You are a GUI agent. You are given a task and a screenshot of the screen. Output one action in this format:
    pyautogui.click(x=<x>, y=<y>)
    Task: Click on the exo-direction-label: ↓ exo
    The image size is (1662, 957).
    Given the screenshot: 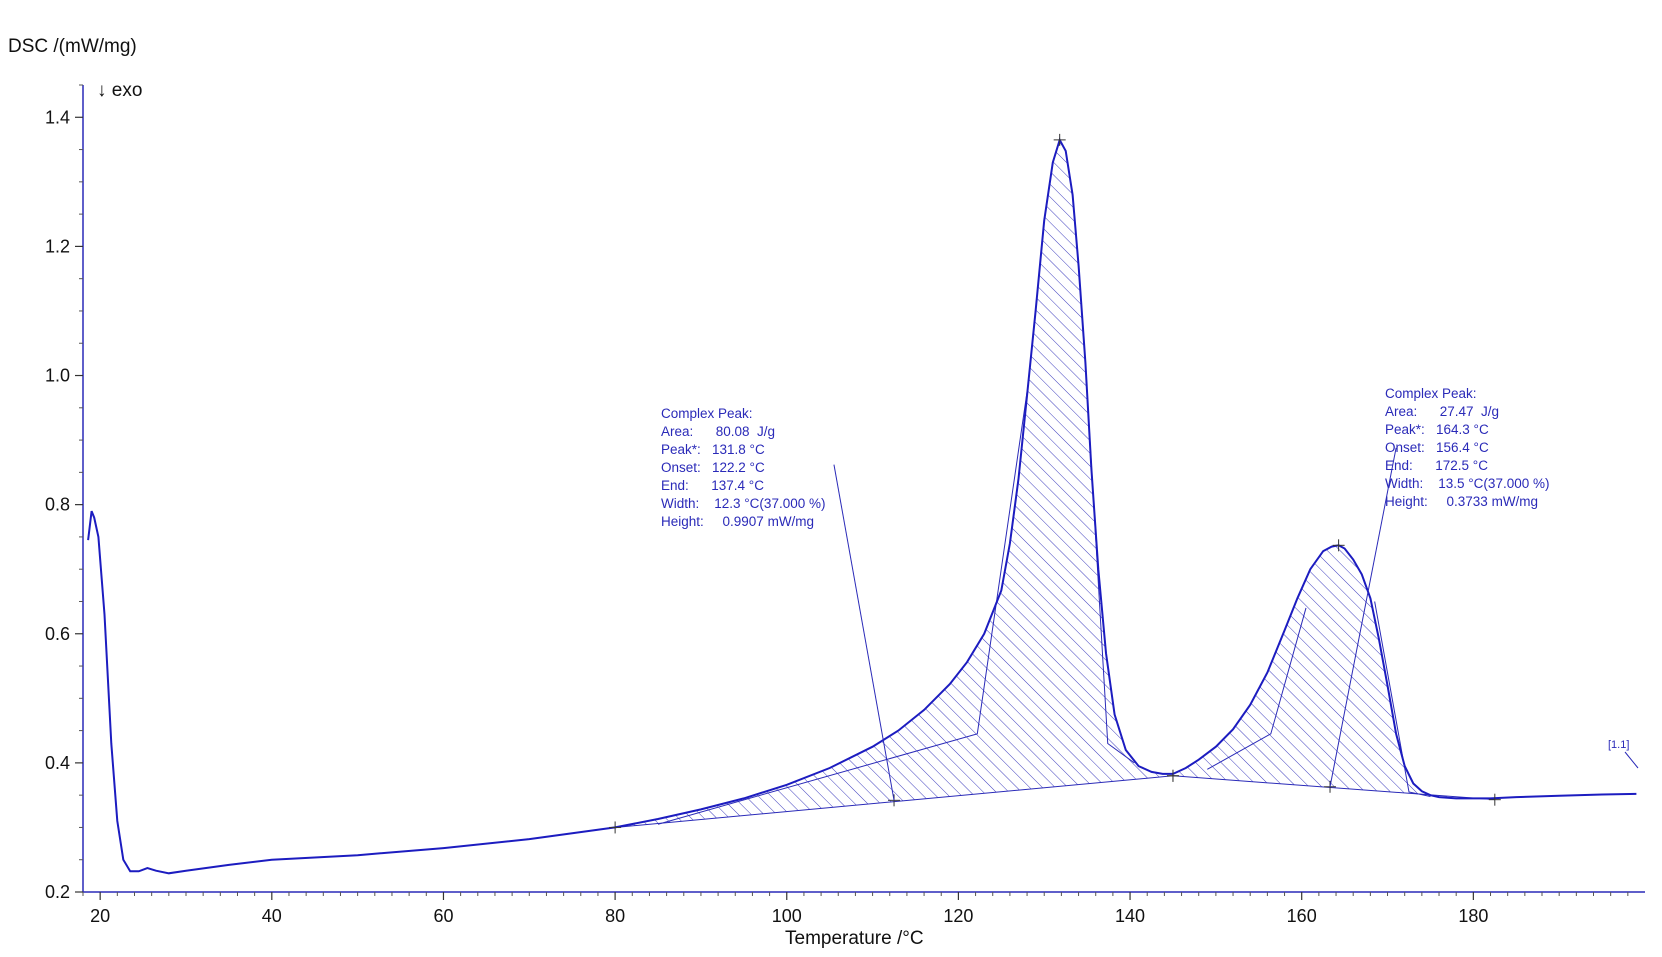 What is the action you would take?
    pyautogui.click(x=119, y=90)
    